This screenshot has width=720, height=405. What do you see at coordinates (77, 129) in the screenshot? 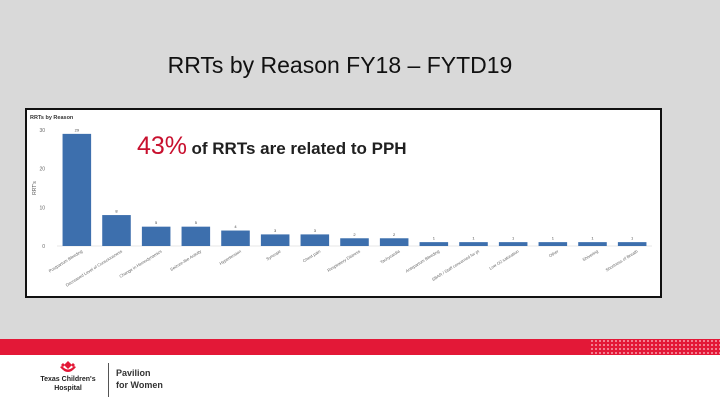
I see `bar-data-label: 29` at bounding box center [77, 129].